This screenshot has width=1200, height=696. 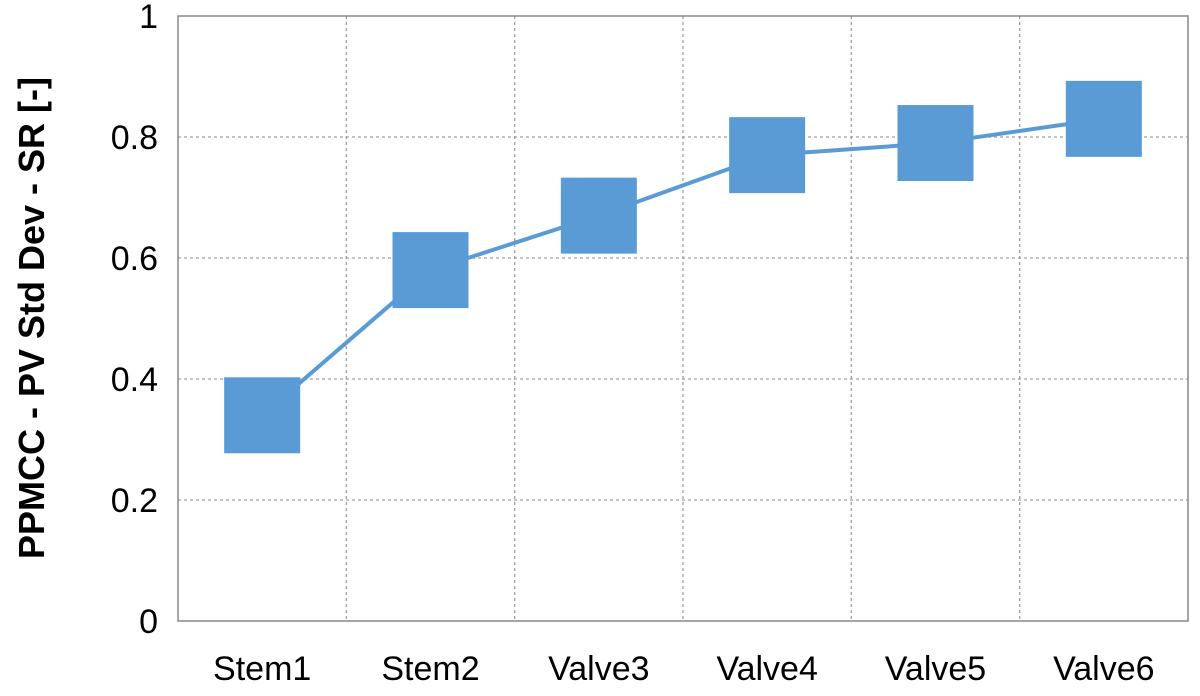 What do you see at coordinates (684, 669) in the screenshot?
I see `x-tick-labels: Stem1 Stem2 Valve3 Valve4 Valve5 Valve6` at bounding box center [684, 669].